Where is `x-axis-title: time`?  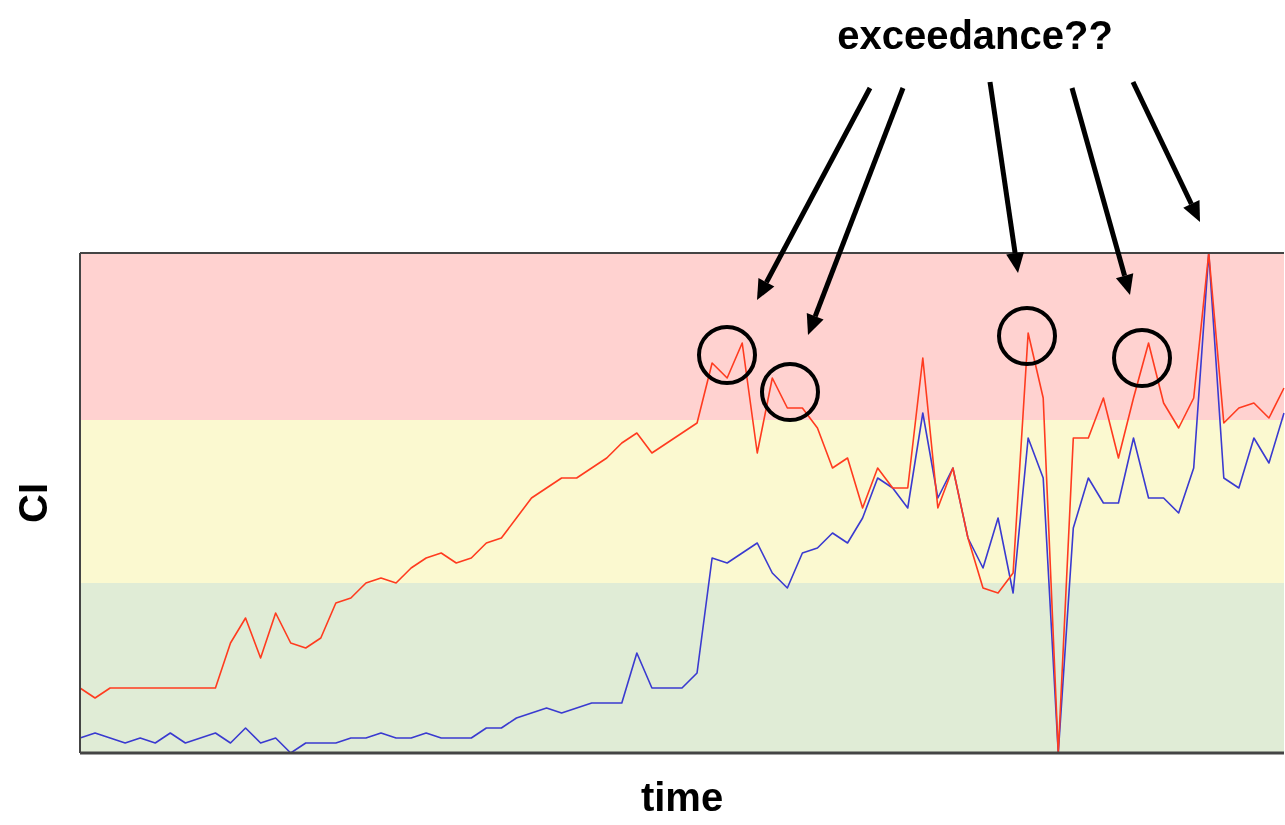 x-axis-title: time is located at coordinates (682, 797).